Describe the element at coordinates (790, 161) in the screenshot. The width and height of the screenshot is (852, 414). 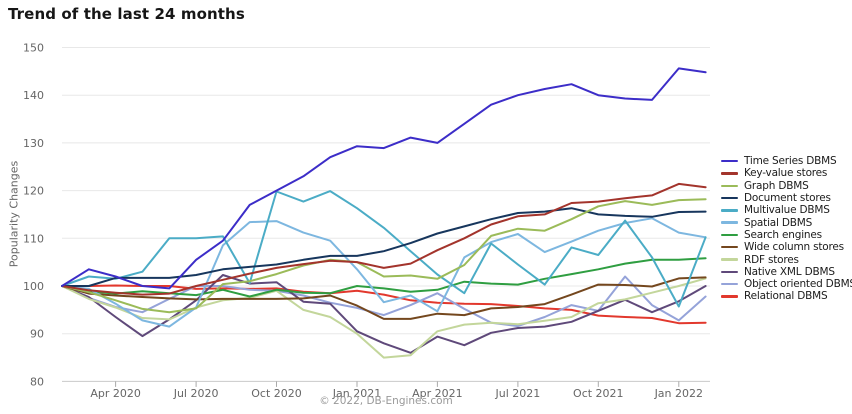
I see `legend-label: Time Series DBMS` at that location.